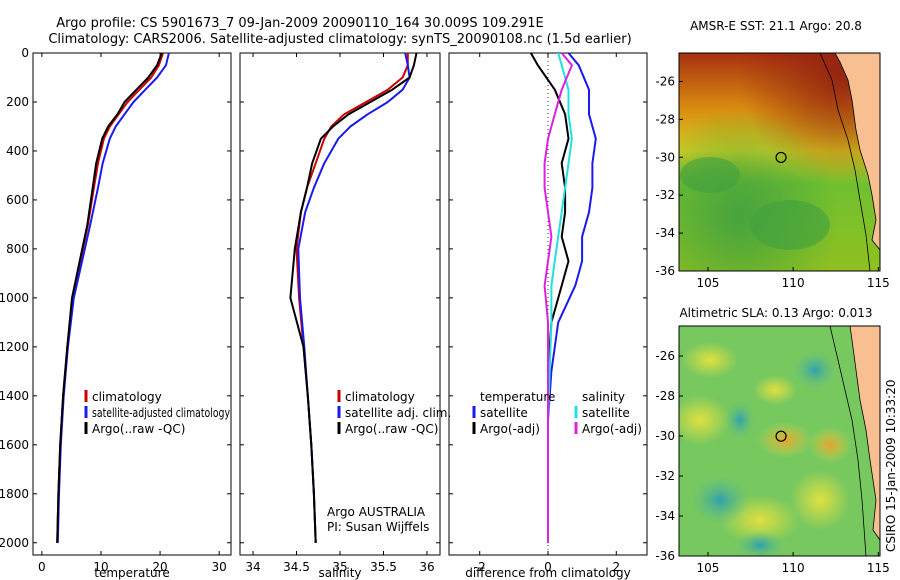 This screenshot has height=580, width=900. I want to click on argo-country-label: Argo AUSTRALIA, so click(376, 512).